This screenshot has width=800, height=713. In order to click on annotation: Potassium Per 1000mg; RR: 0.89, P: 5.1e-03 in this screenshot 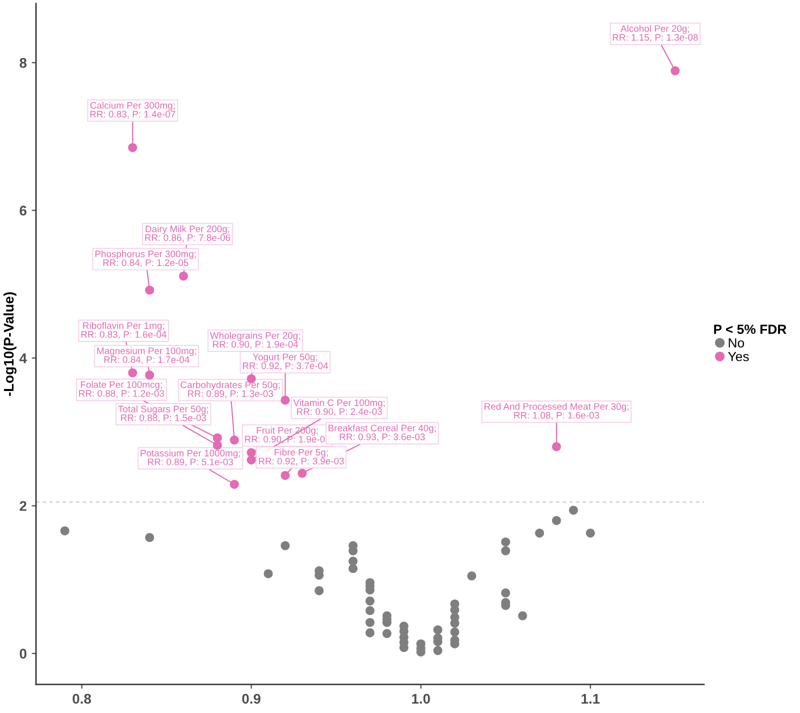, I will do `click(190, 458)`.